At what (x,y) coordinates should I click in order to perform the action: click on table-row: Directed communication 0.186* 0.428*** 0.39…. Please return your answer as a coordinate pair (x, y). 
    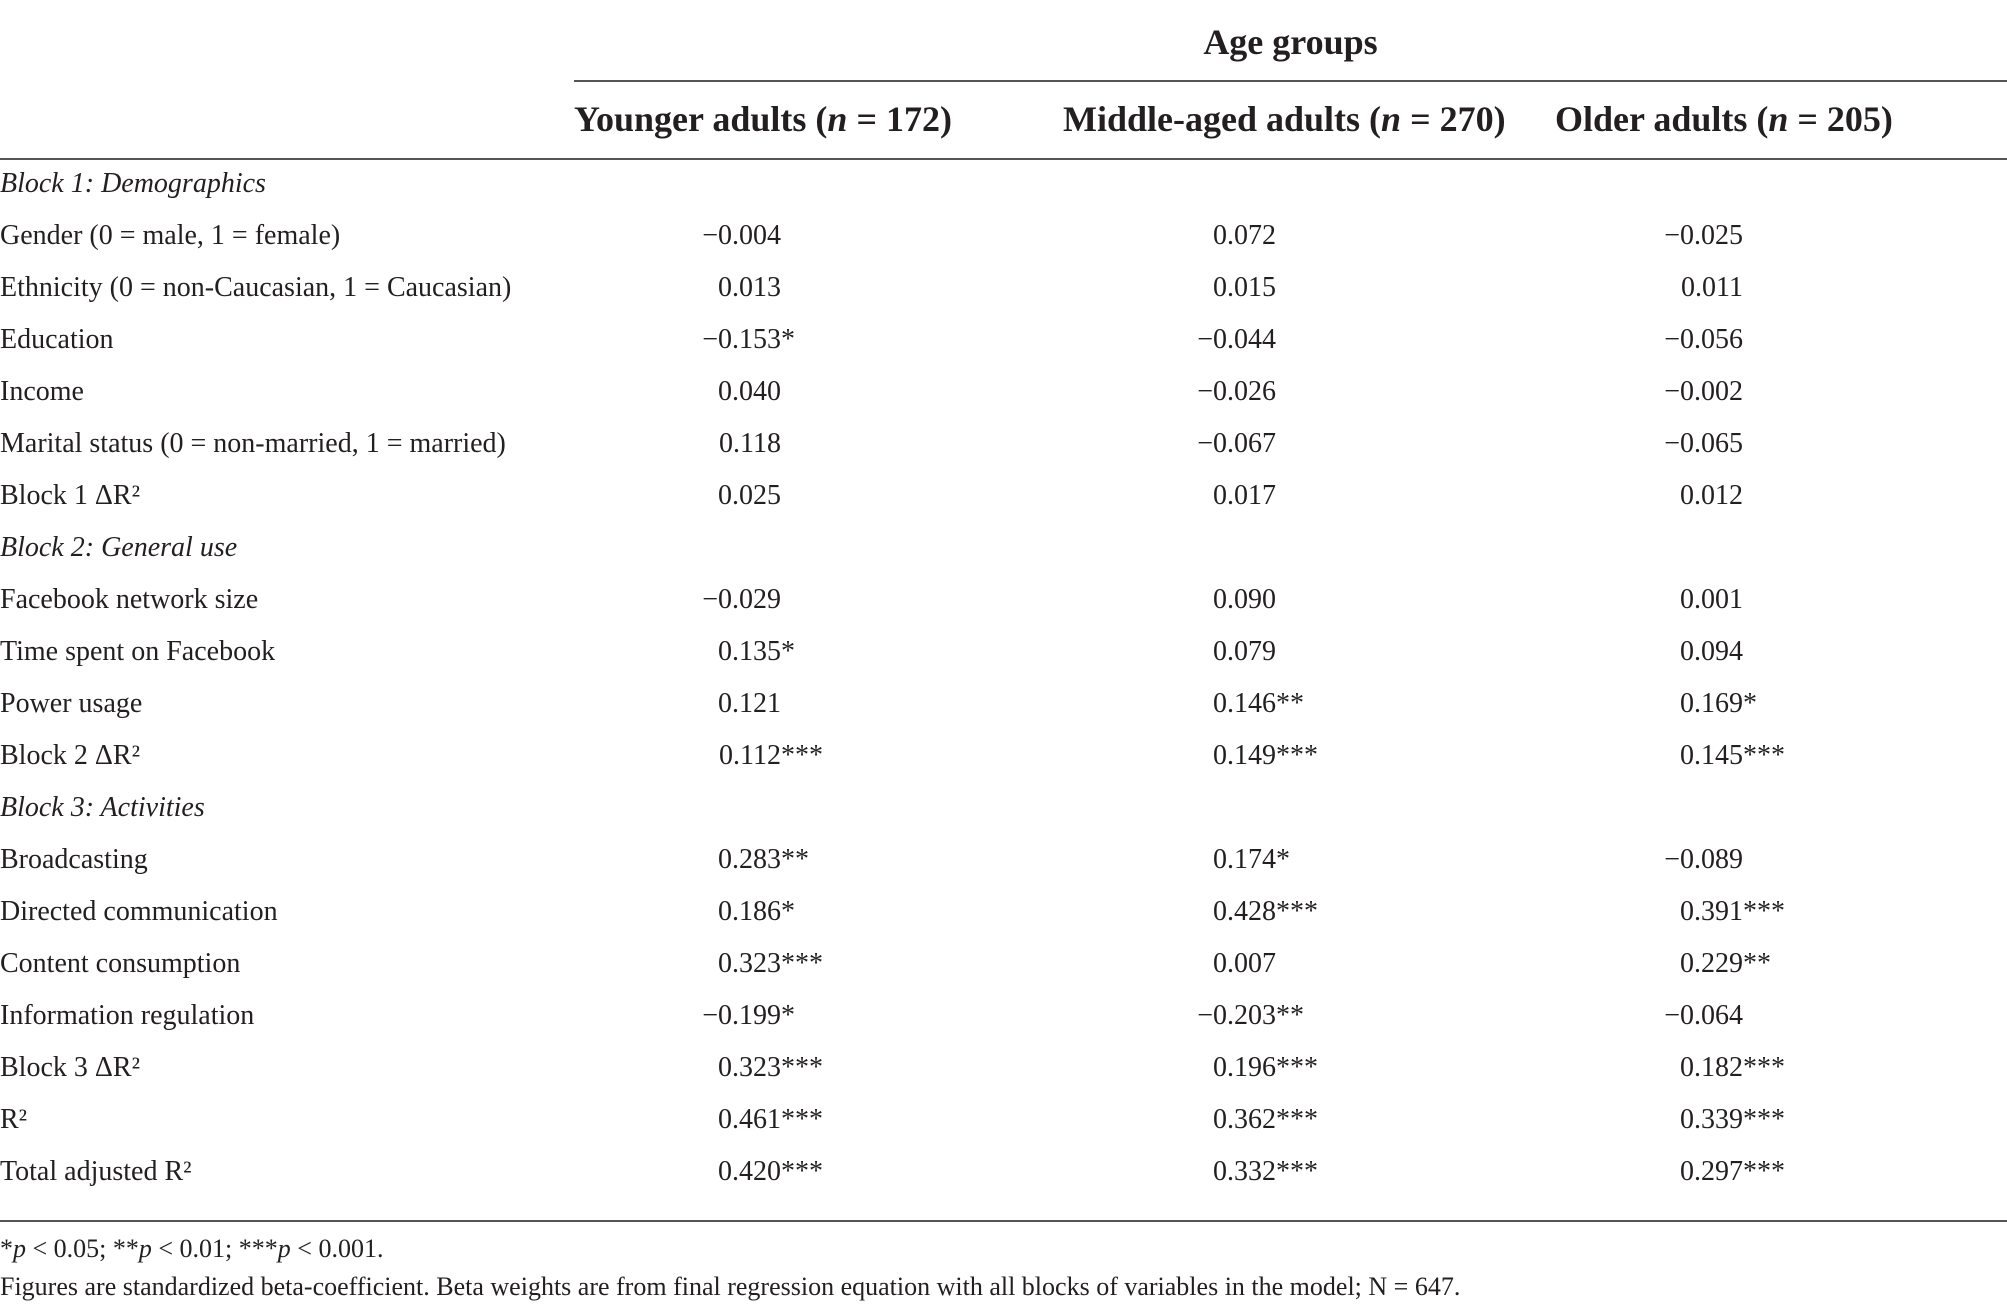
    Looking at the image, I should click on (1003, 912).